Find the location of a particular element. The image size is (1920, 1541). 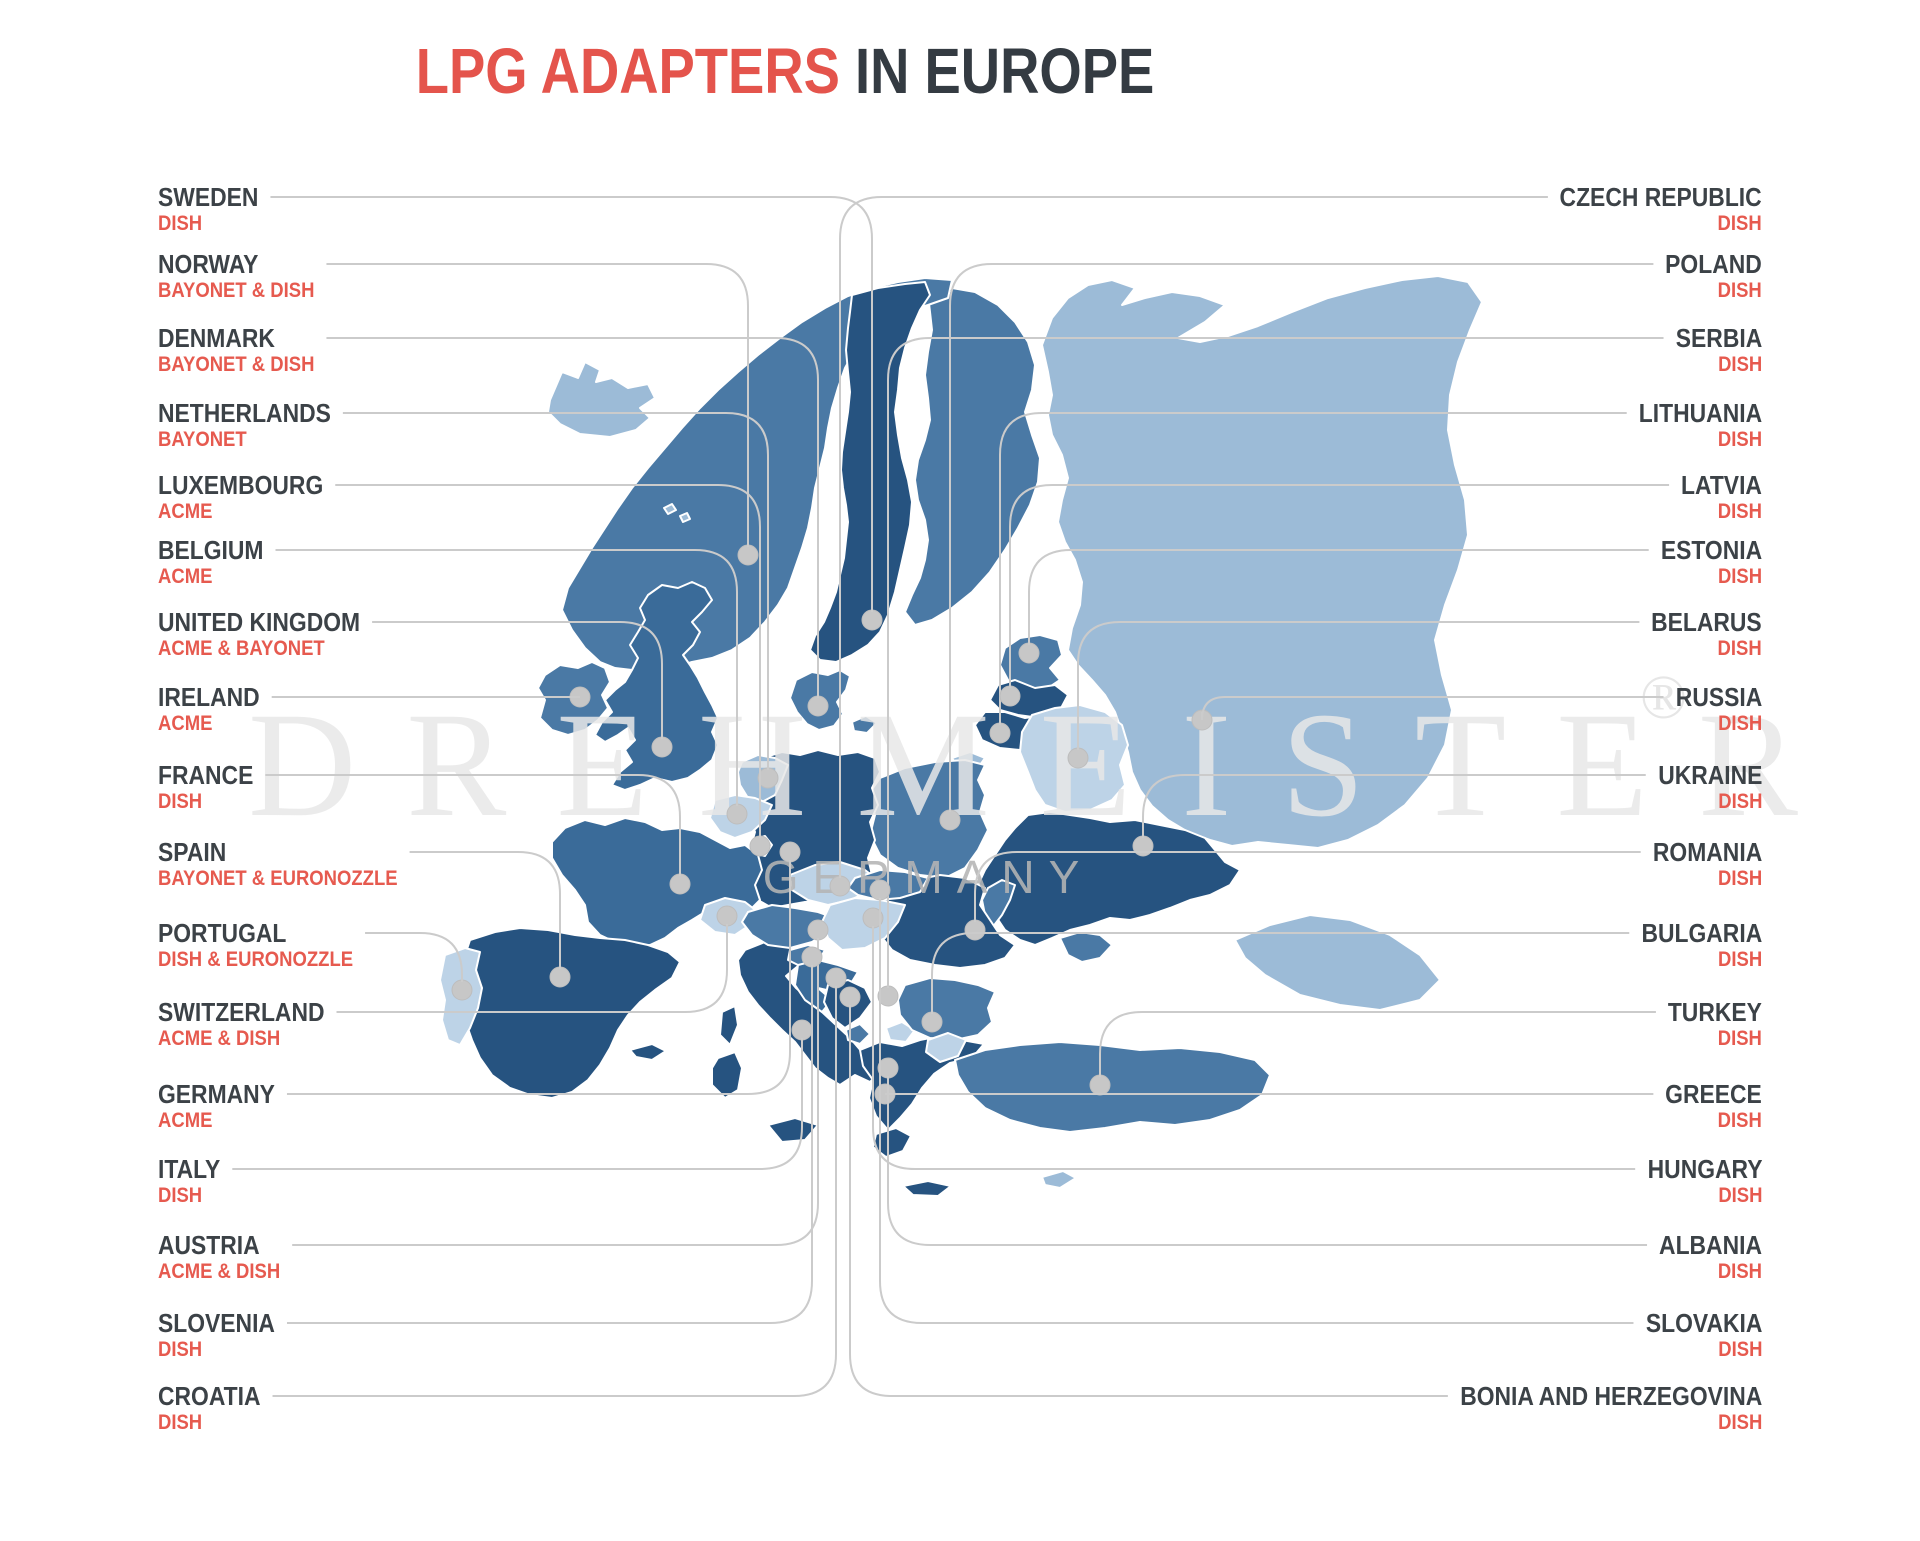

label-germany: GERMANY ACME is located at coordinates (216, 1106).